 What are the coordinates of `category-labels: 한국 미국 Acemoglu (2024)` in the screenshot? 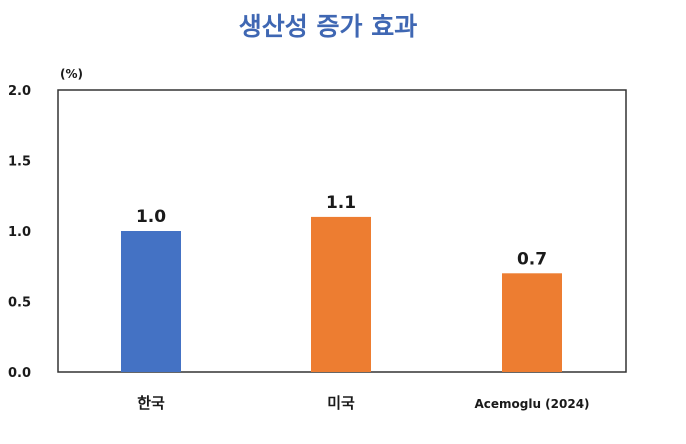 It's located at (363, 403).